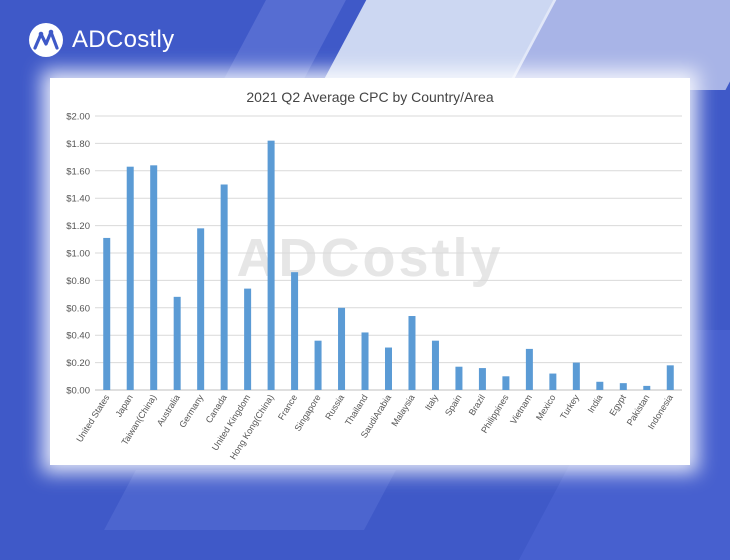 The image size is (730, 560). What do you see at coordinates (369, 97) in the screenshot?
I see `chart-title: 2021 Q2 Average CPC by Country/Area` at bounding box center [369, 97].